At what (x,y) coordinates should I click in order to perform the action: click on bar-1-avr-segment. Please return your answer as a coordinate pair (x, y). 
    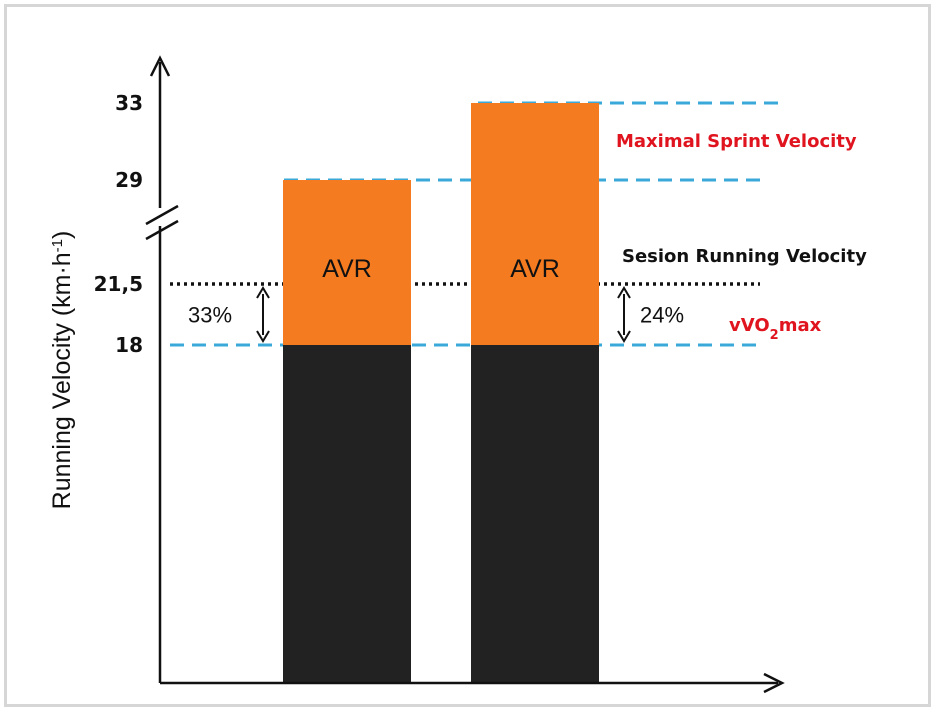
    Looking at the image, I should click on (347, 262).